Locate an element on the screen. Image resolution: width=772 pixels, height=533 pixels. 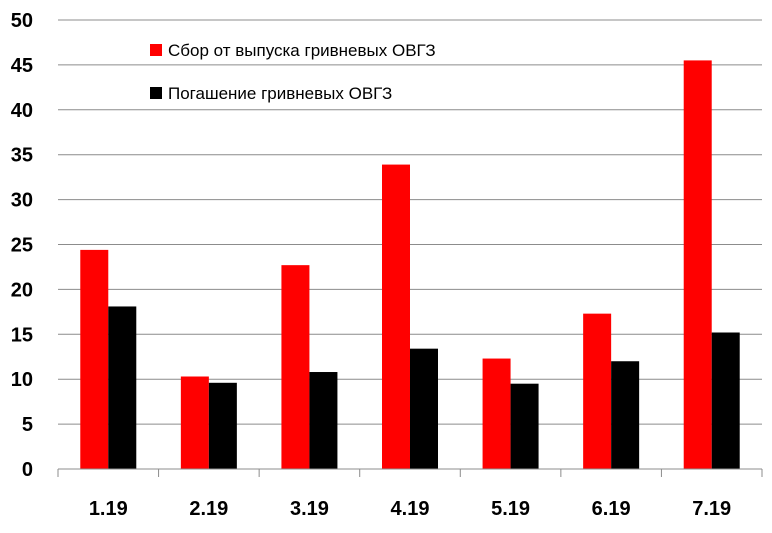
y-tick-label: 40 is located at coordinates (22, 111).